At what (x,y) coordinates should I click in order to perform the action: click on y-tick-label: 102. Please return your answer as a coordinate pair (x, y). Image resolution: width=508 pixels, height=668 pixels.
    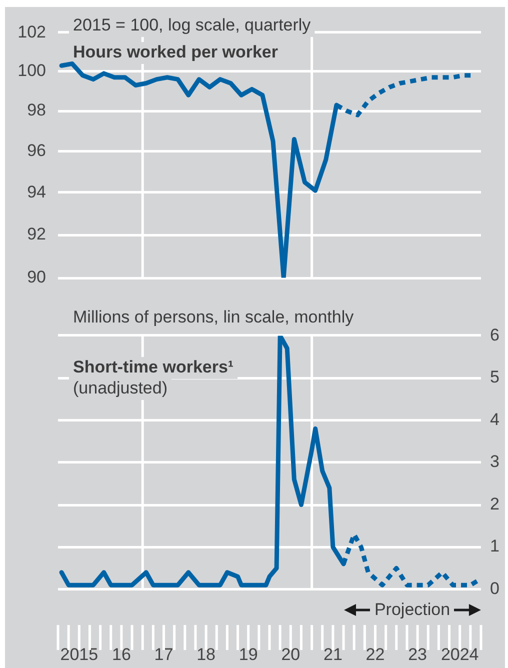
    Looking at the image, I should click on (32, 32).